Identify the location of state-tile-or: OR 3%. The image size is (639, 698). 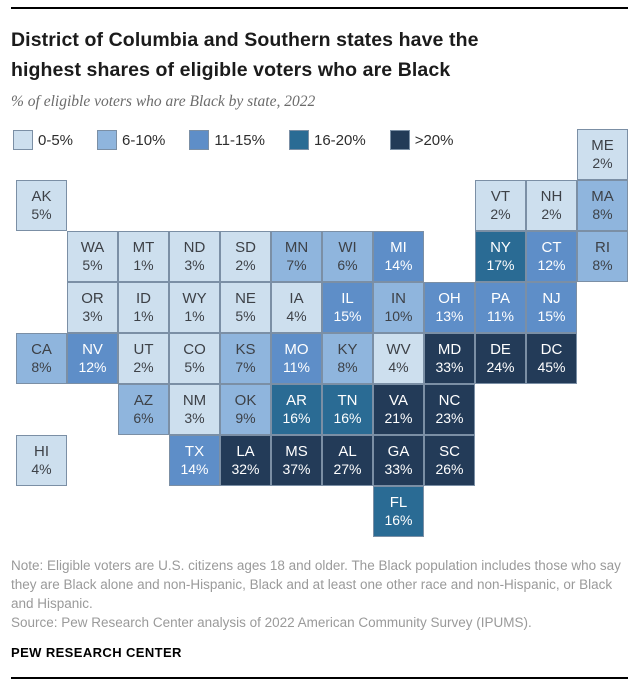
(92, 307).